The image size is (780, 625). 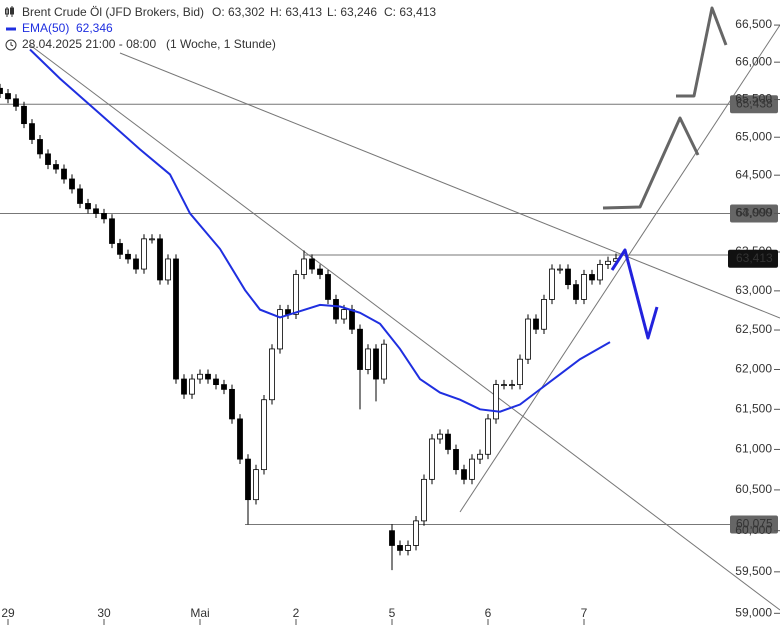 What do you see at coordinates (753, 24) in the screenshot?
I see `y-tick-label: 66,500` at bounding box center [753, 24].